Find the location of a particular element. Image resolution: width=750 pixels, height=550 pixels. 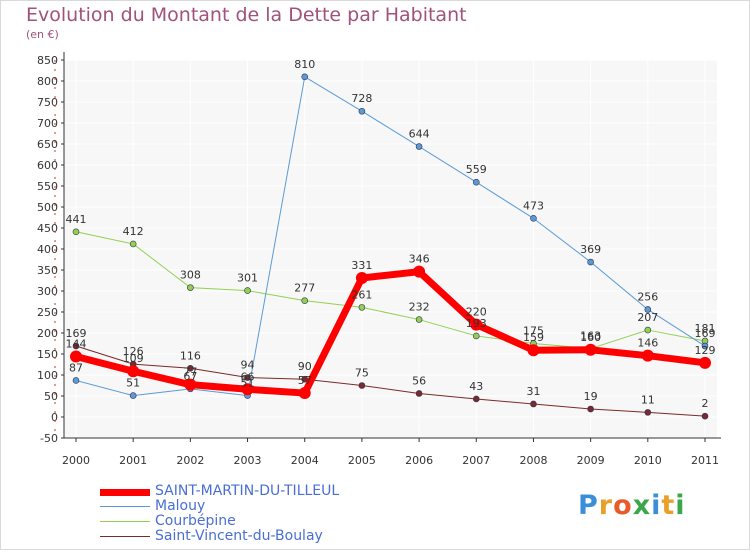

data-label: 159 is located at coordinates (533, 337).